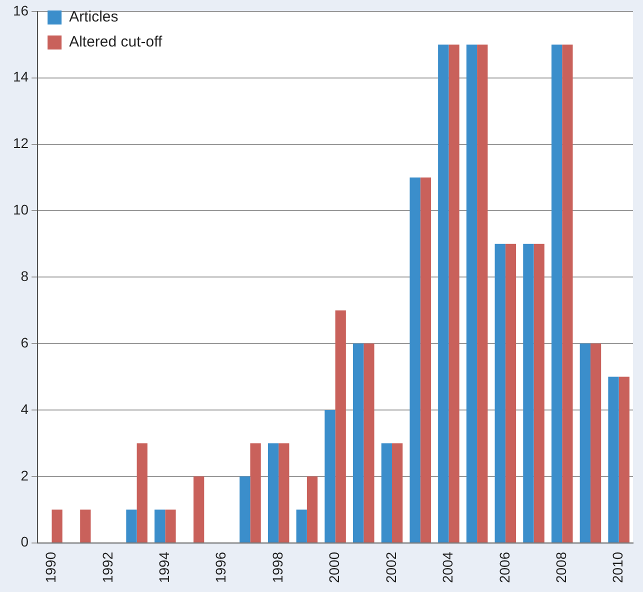  I want to click on x-tick-label: 2008, so click(560, 568).